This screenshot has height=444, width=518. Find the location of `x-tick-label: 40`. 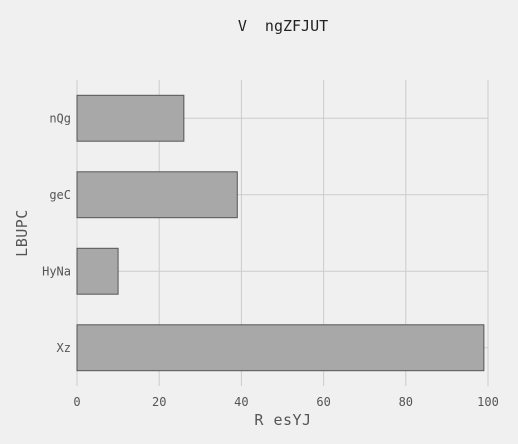

x-tick-label: 40 is located at coordinates (241, 402).